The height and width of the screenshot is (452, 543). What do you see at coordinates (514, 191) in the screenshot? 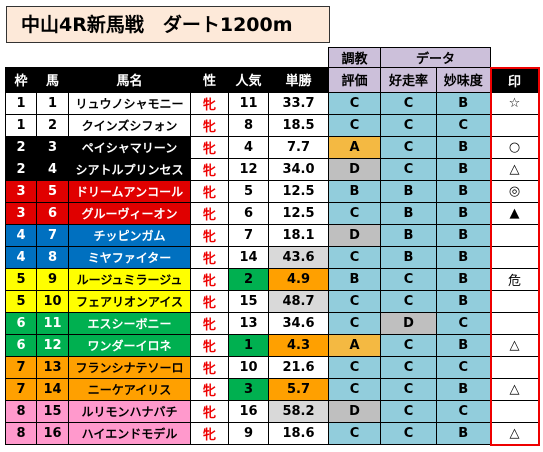
I see `mark: ◎` at bounding box center [514, 191].